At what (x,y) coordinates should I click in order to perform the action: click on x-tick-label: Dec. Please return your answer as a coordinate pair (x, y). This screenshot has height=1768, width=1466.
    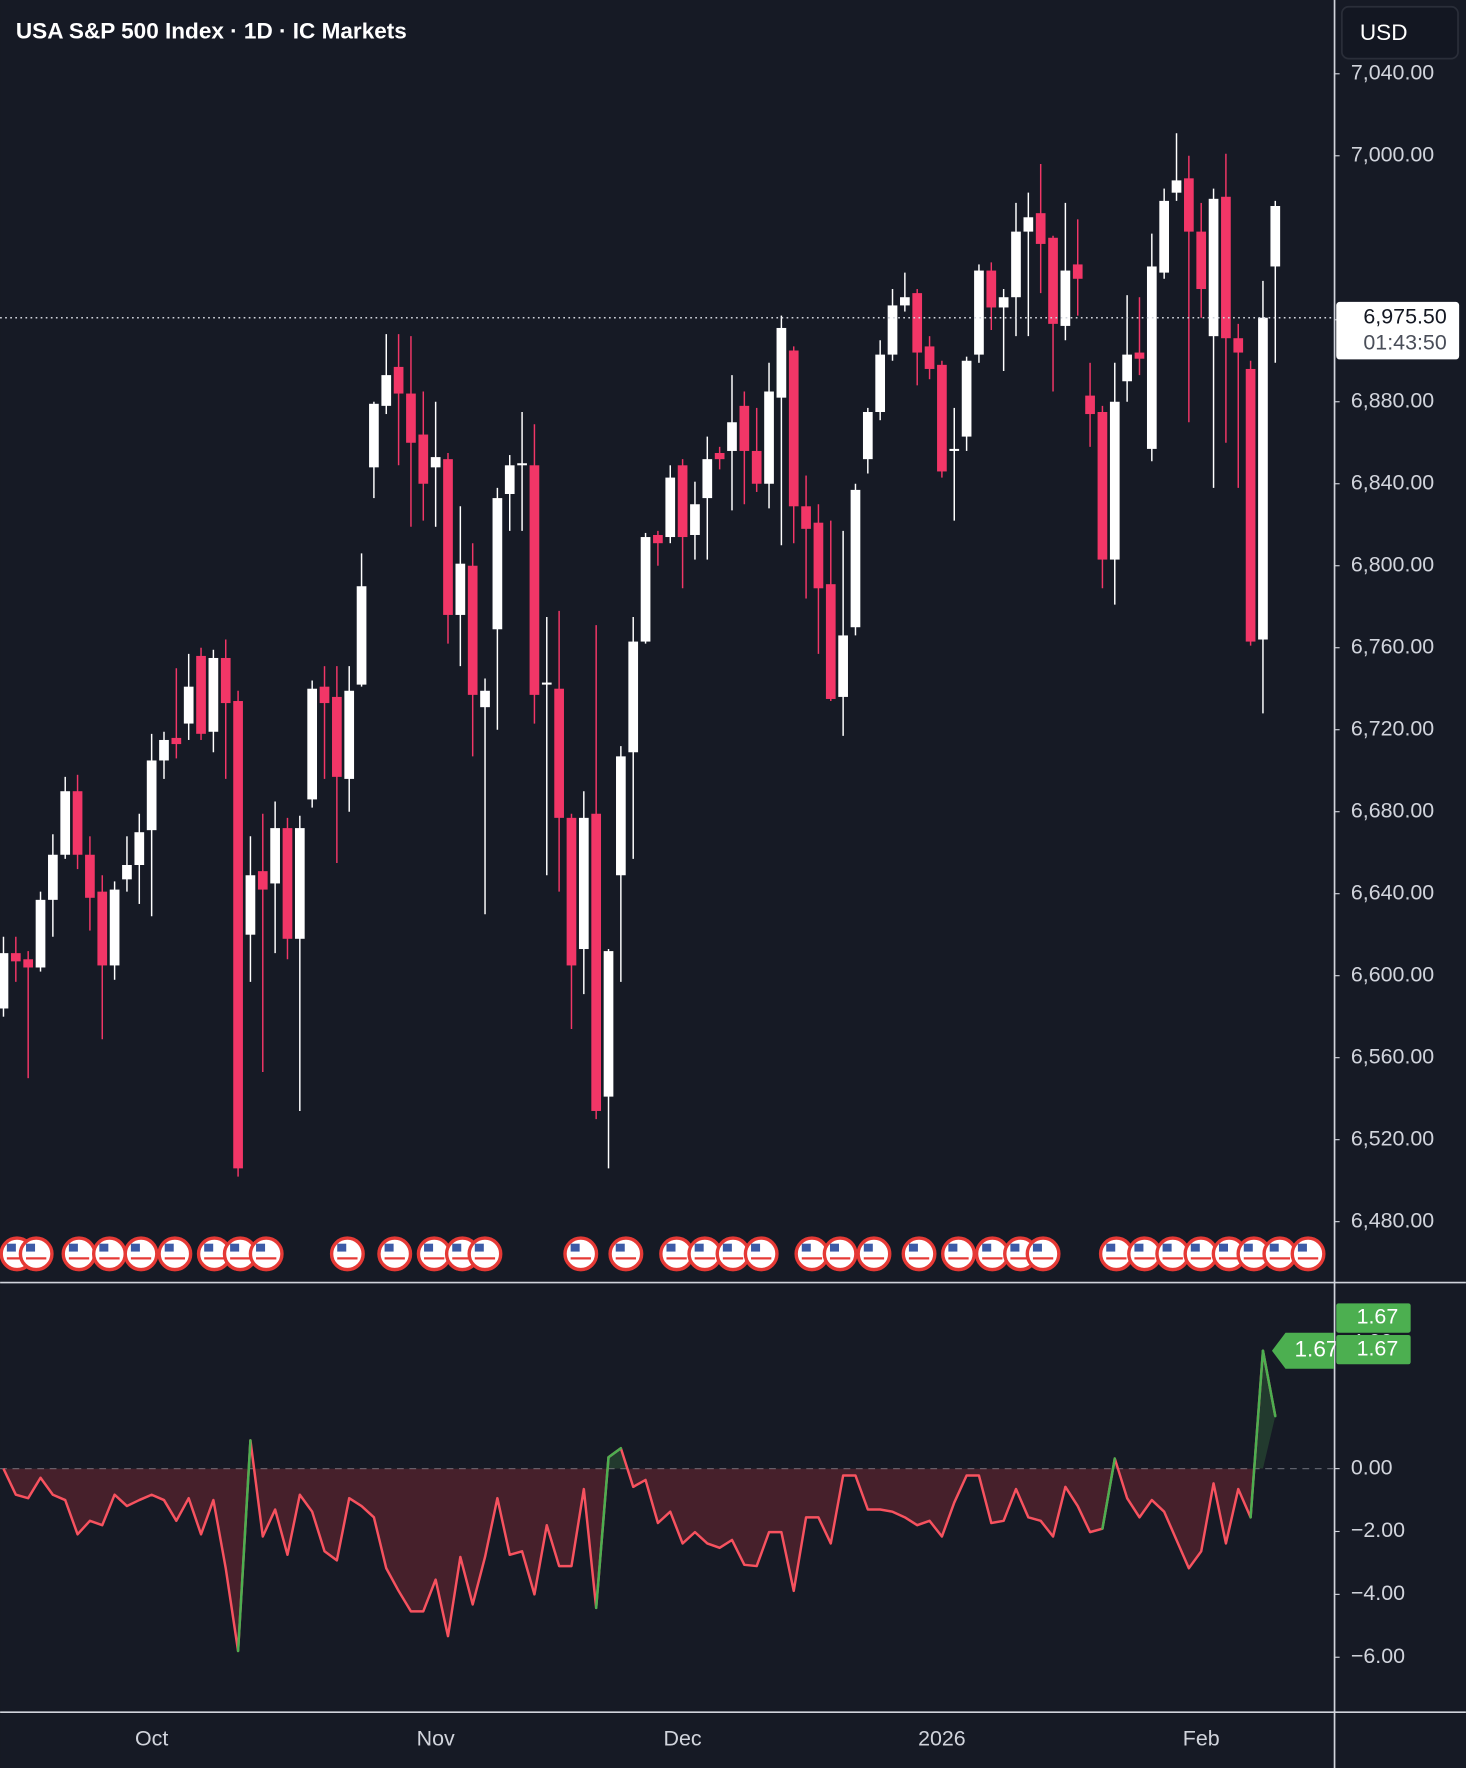
    Looking at the image, I should click on (683, 1738).